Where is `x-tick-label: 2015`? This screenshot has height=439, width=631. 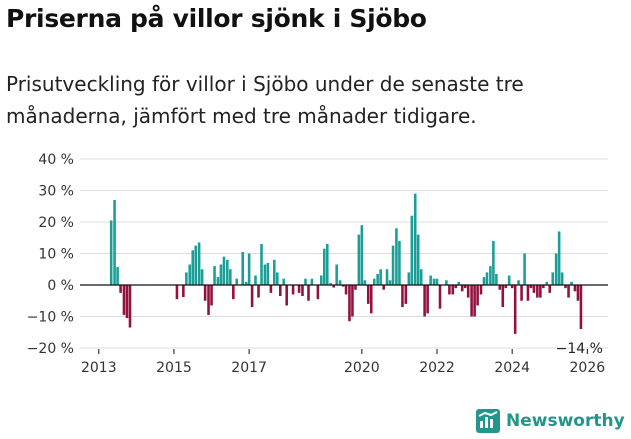 x-tick-label: 2015 is located at coordinates (174, 368).